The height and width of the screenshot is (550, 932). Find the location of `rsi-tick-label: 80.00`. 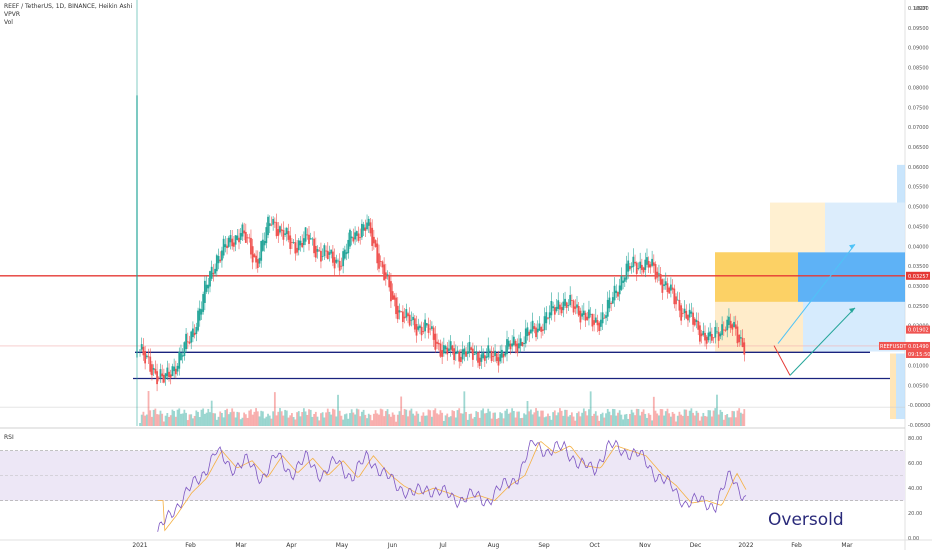

rsi-tick-label: 80.00 is located at coordinates (915, 439).